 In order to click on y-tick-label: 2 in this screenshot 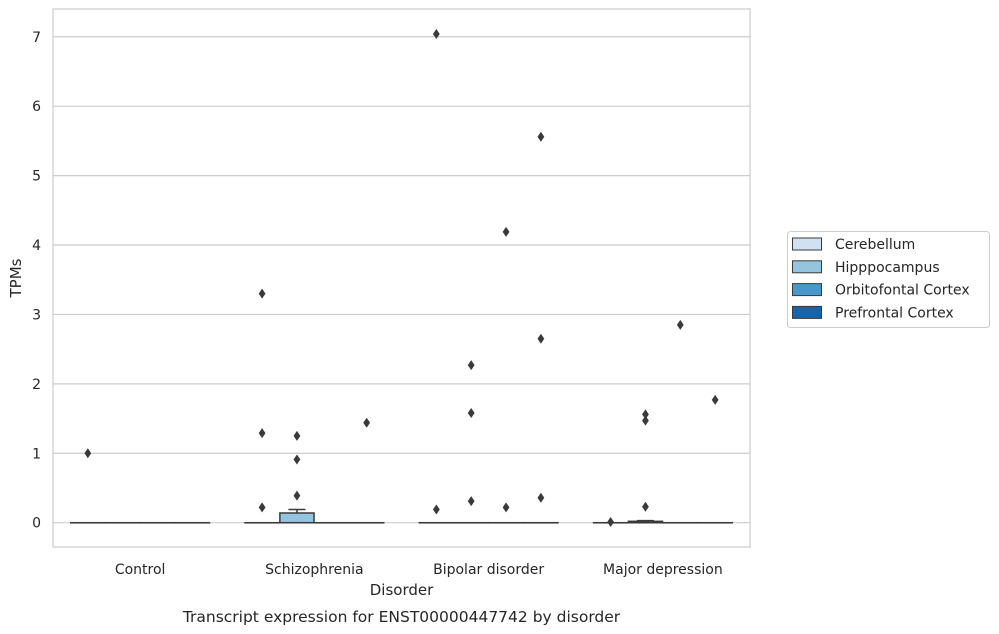, I will do `click(36, 385)`.